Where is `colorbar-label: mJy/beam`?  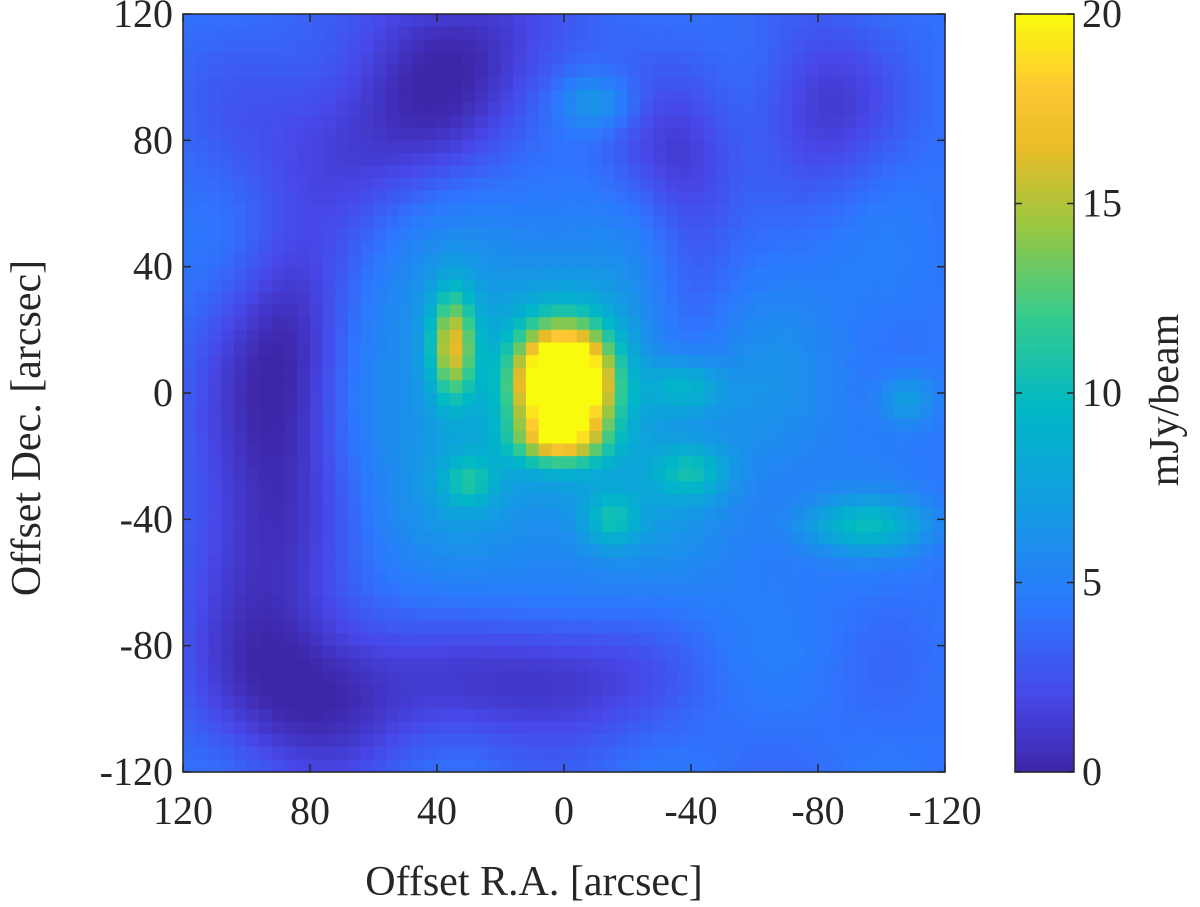 colorbar-label: mJy/beam is located at coordinates (1165, 399).